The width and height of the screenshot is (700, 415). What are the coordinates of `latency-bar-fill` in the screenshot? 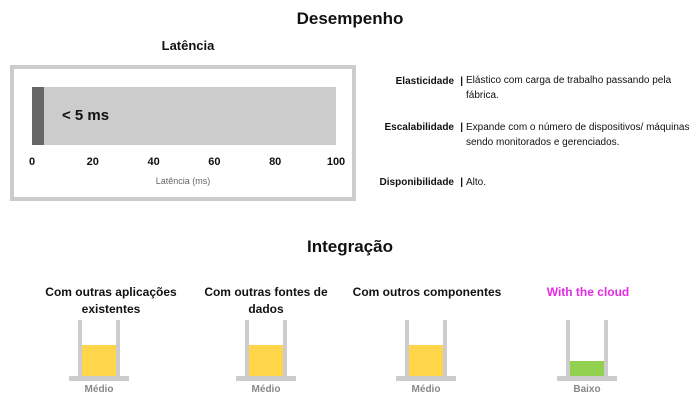 It's located at (38, 116).